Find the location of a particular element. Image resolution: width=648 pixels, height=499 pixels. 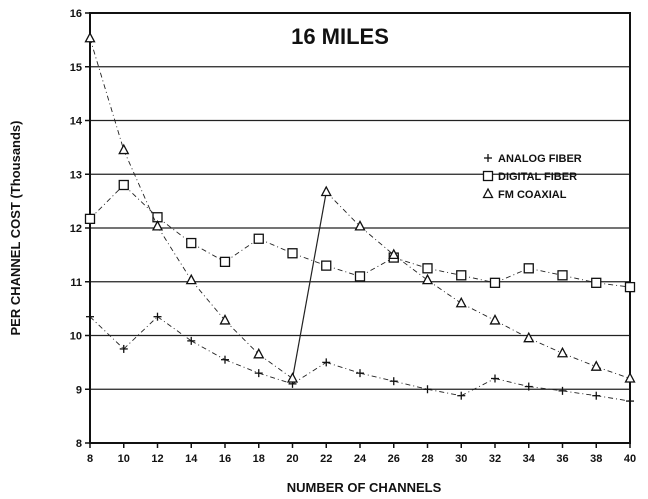

y-tick-label: 12 is located at coordinates (76, 229).